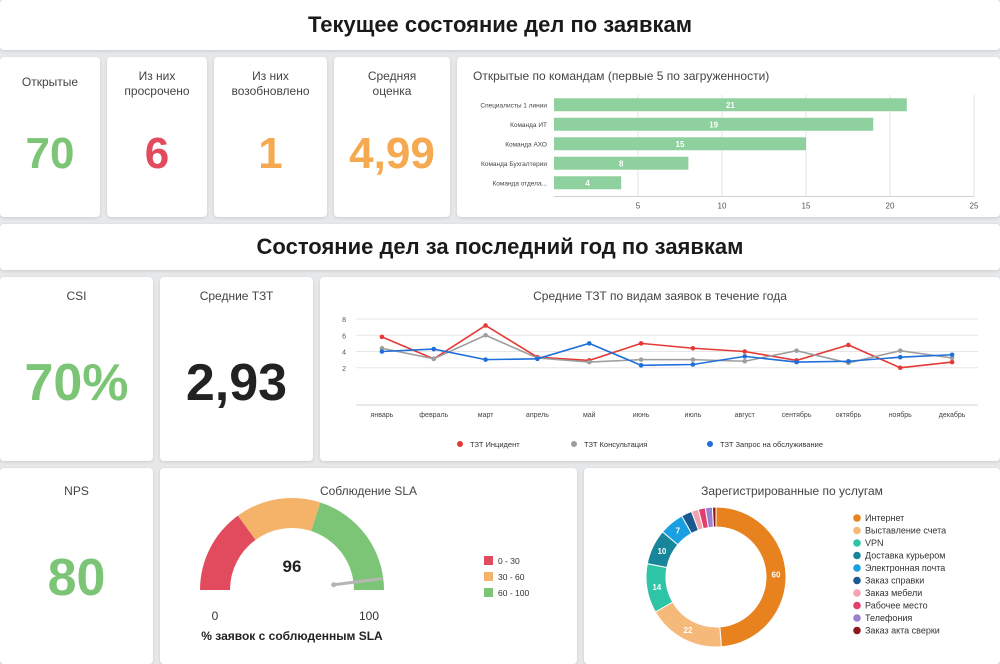 Image resolution: width=1000 pixels, height=664 pixels. What do you see at coordinates (900, 415) in the screenshot?
I see `line-x-tick-label: ноябрь` at bounding box center [900, 415].